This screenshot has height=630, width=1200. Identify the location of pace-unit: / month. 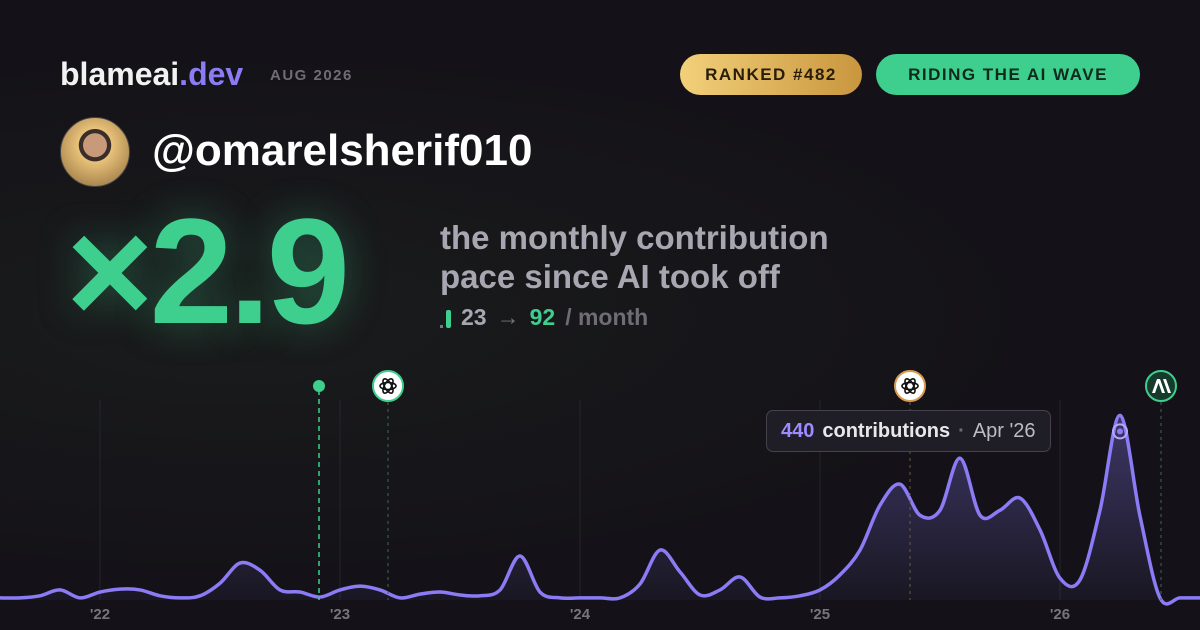
(607, 317).